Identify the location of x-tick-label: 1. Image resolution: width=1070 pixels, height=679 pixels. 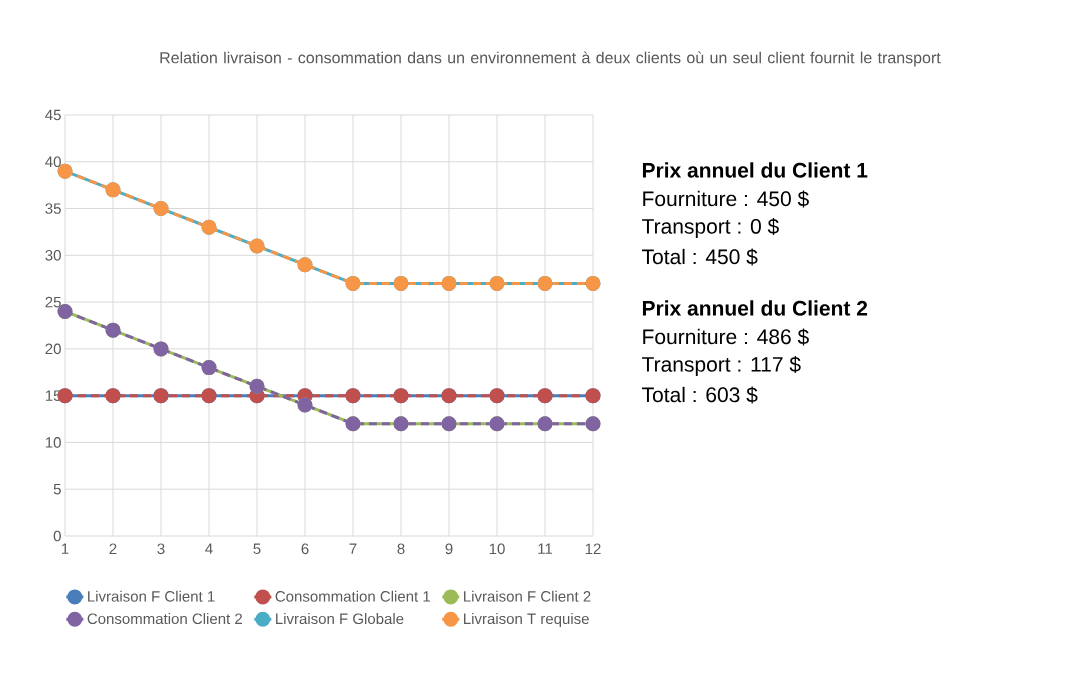
(65, 548).